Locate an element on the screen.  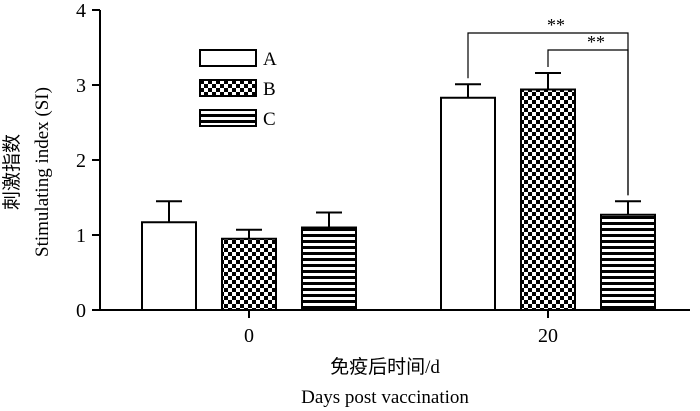
y-tick-label: 4 is located at coordinates (81, 11).